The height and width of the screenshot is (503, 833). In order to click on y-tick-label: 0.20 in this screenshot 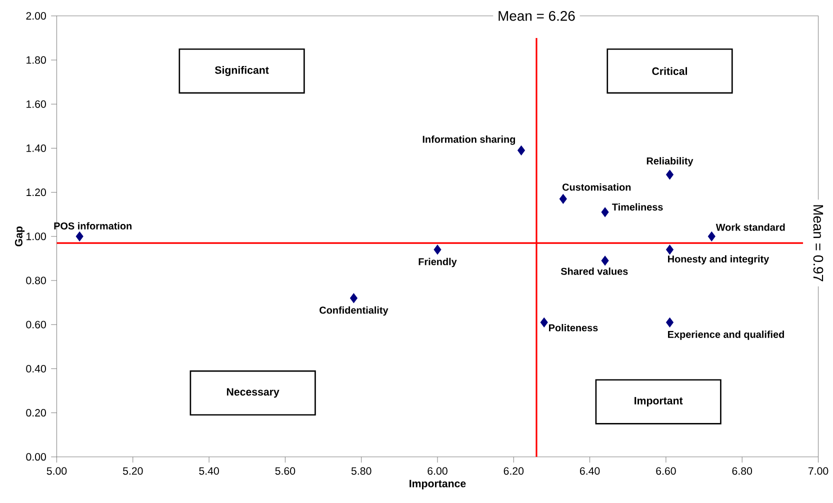, I will do `click(36, 413)`.